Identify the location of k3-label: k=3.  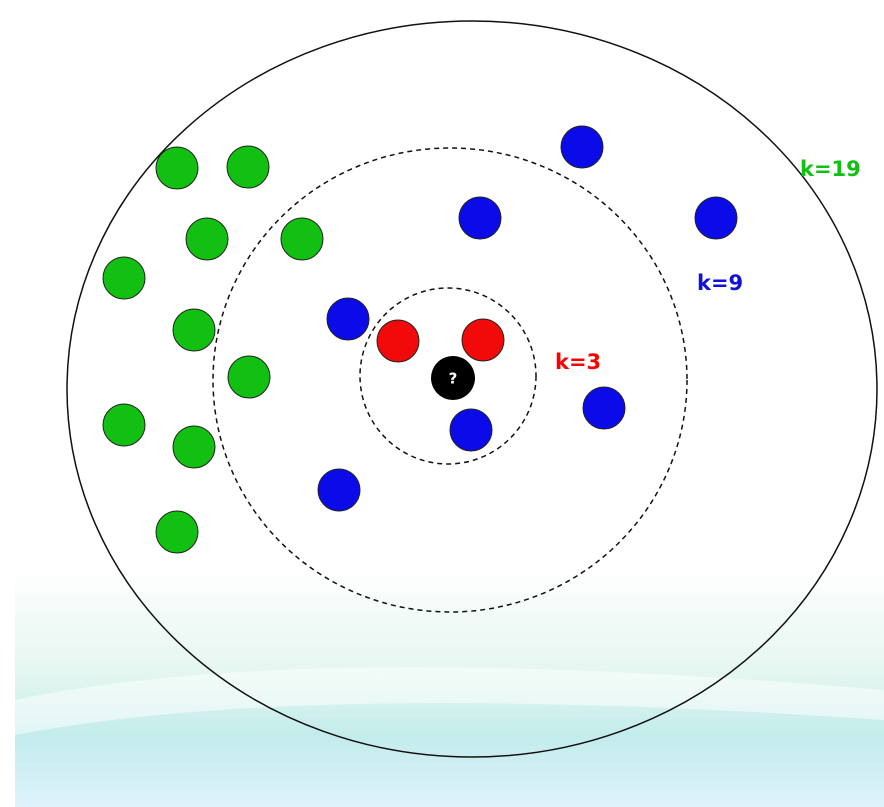
(578, 362).